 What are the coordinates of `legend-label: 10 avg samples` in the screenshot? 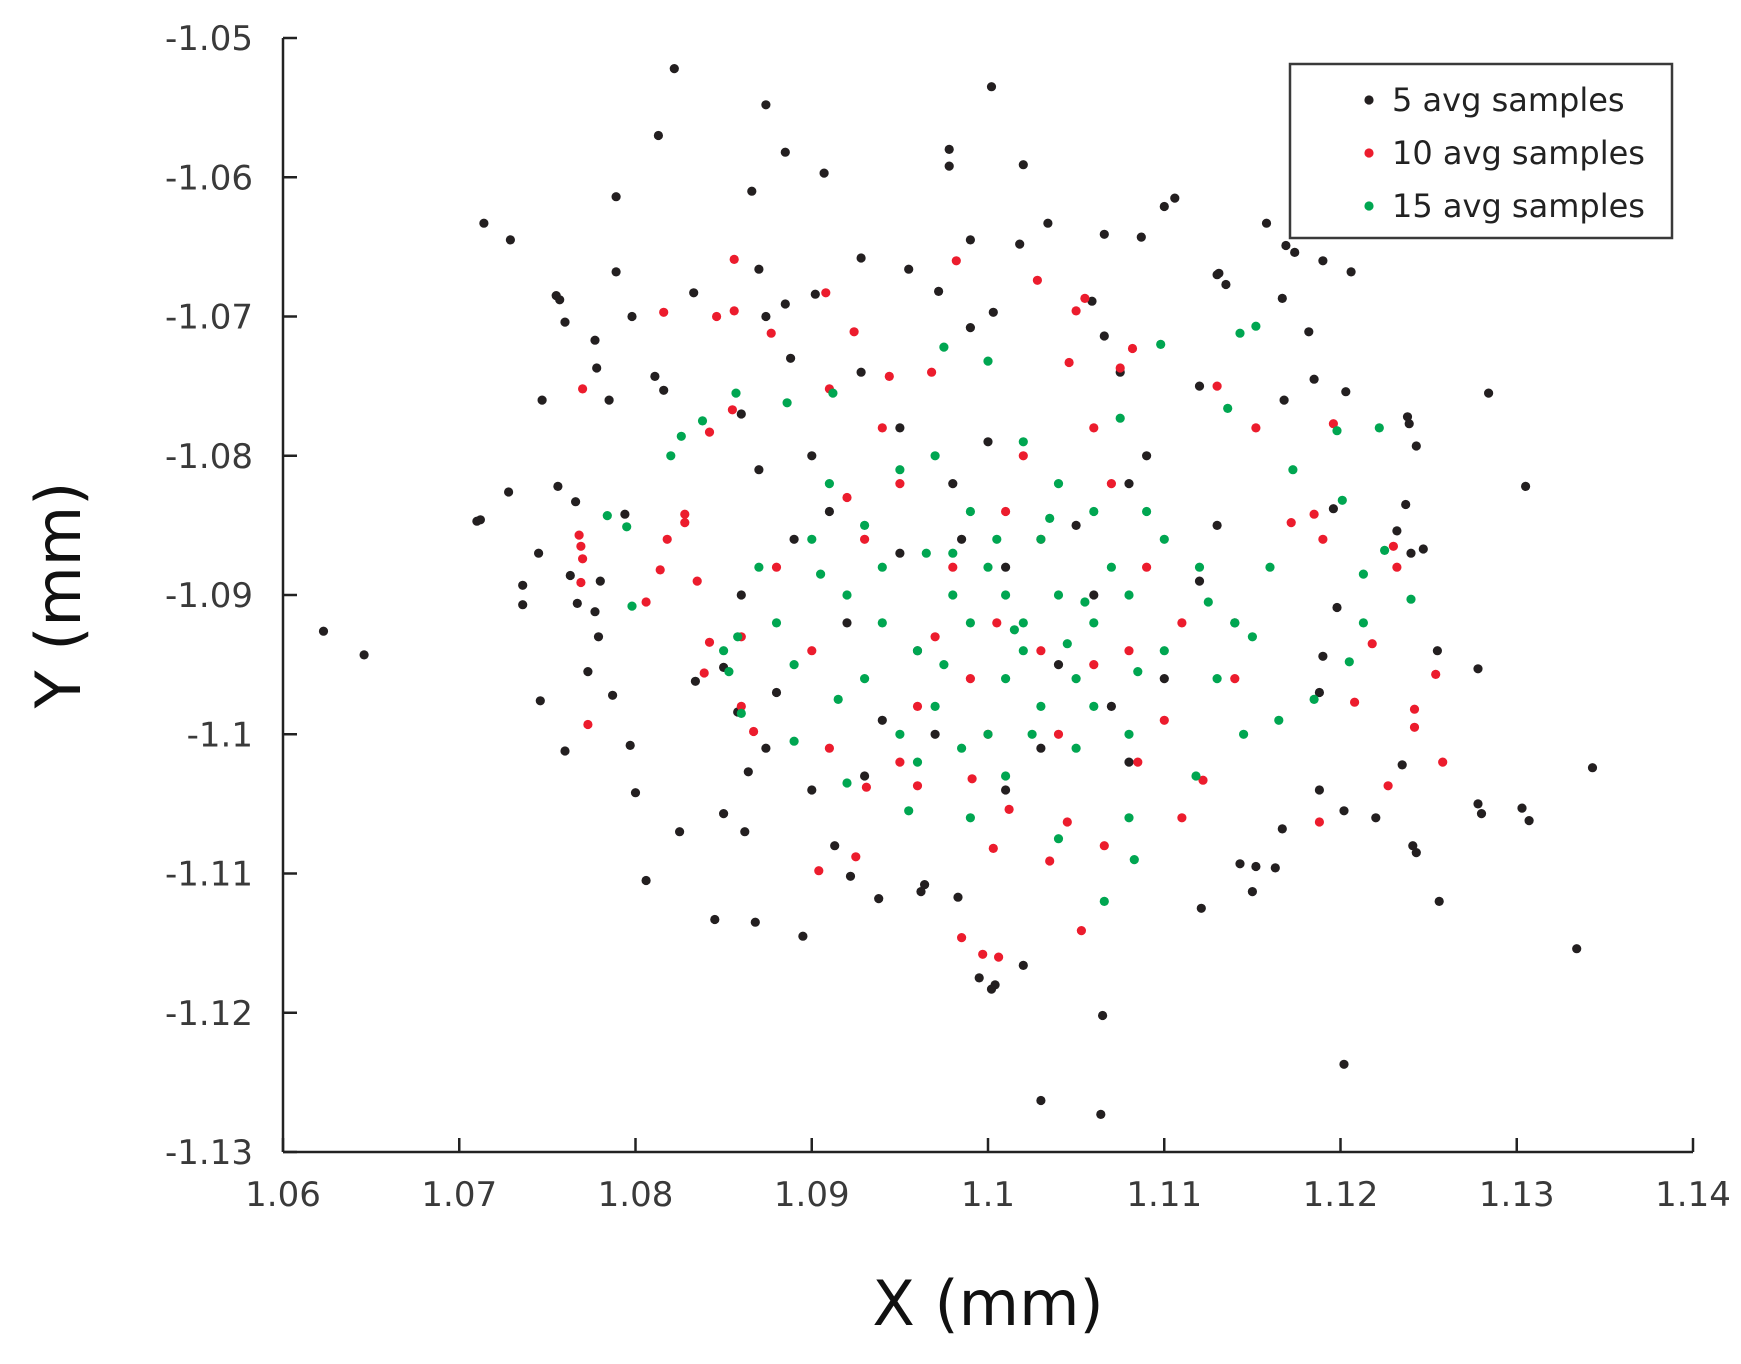 It's located at (1518, 153).